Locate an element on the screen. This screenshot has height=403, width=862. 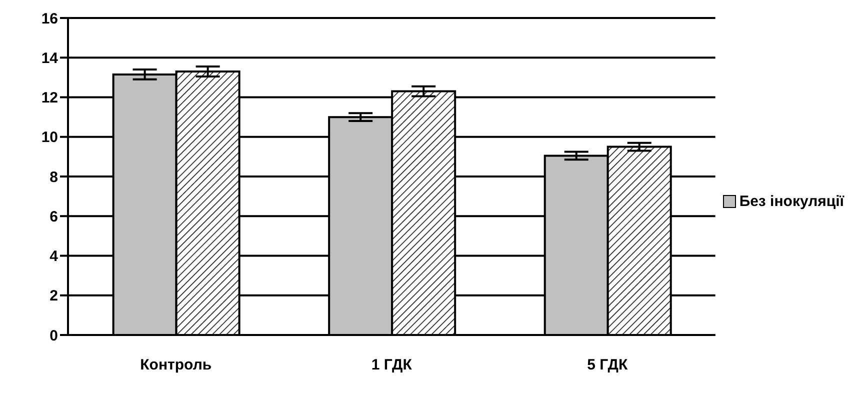
y-tick-label: 16 is located at coordinates (49, 19).